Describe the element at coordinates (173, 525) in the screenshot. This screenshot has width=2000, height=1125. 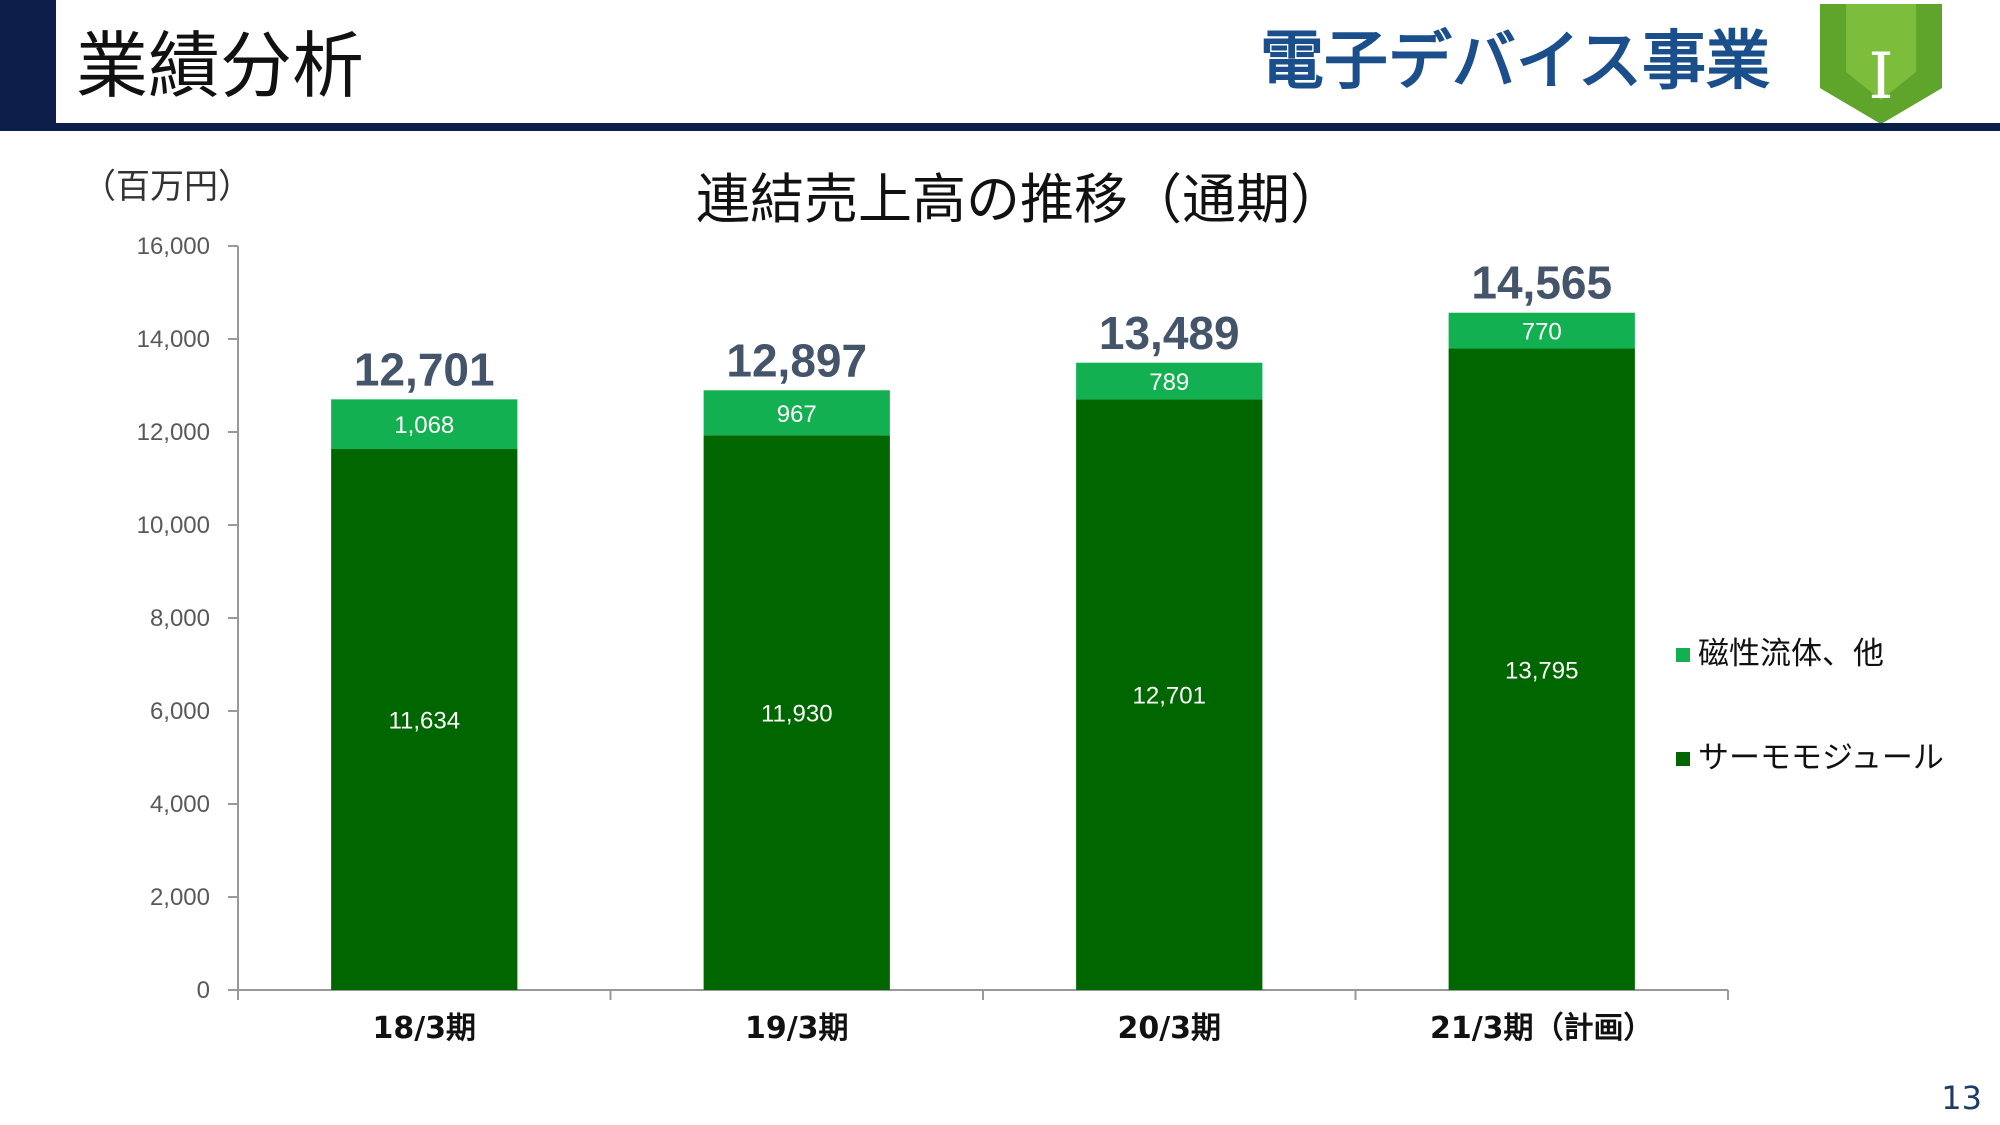
I see `y-tick-label: 10,000` at that location.